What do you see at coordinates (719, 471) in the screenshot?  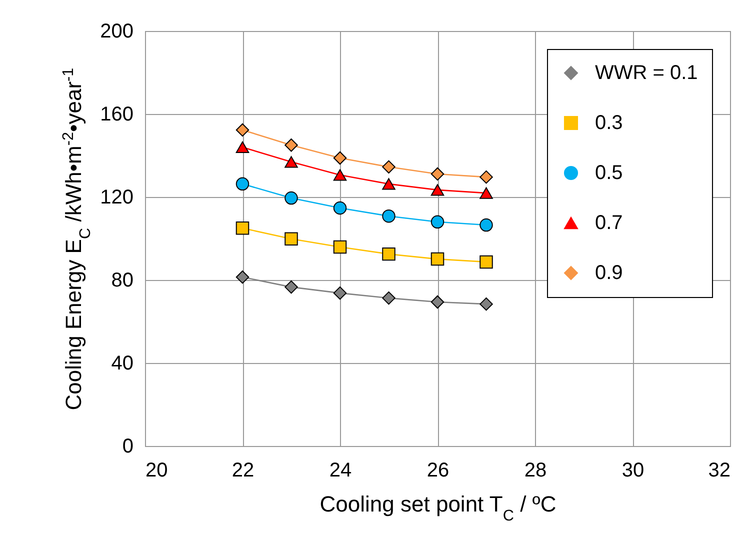 I see `x-tick-label: 32` at bounding box center [719, 471].